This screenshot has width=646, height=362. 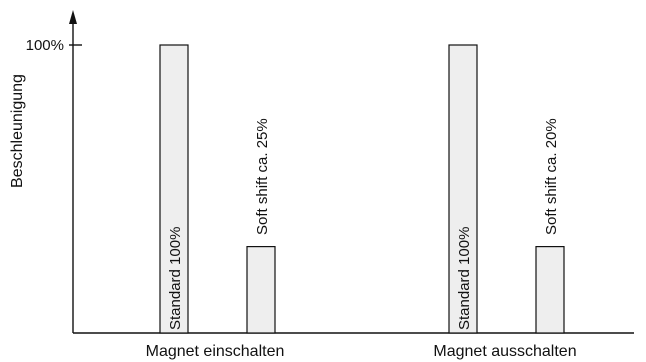 What do you see at coordinates (463, 189) in the screenshot?
I see `bar-standard-ausschalten` at bounding box center [463, 189].